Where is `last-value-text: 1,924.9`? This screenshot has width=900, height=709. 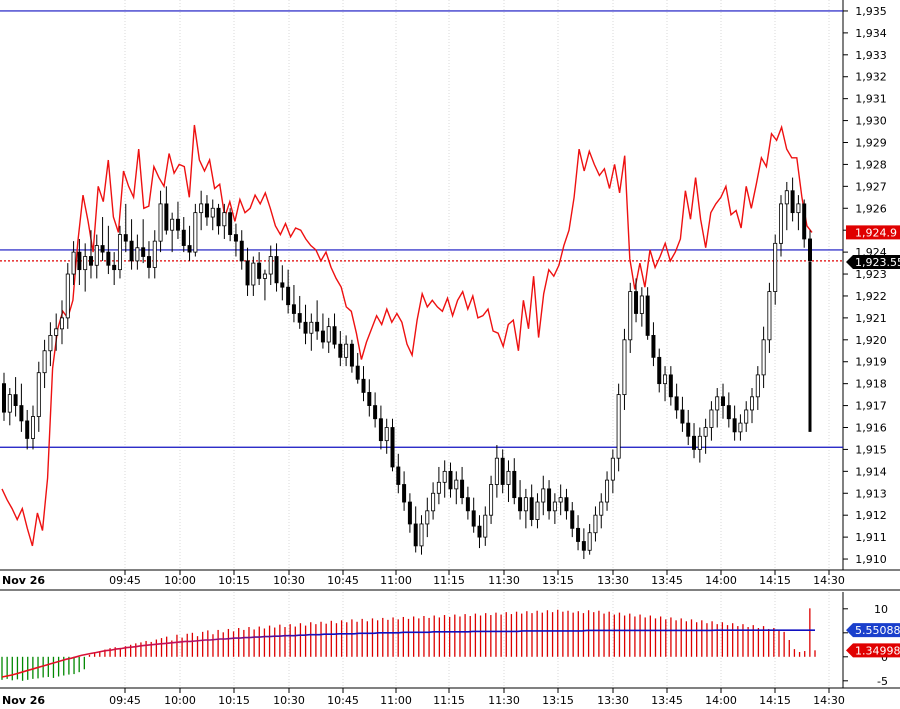
last-value-text: 1,924.9 is located at coordinates (876, 232).